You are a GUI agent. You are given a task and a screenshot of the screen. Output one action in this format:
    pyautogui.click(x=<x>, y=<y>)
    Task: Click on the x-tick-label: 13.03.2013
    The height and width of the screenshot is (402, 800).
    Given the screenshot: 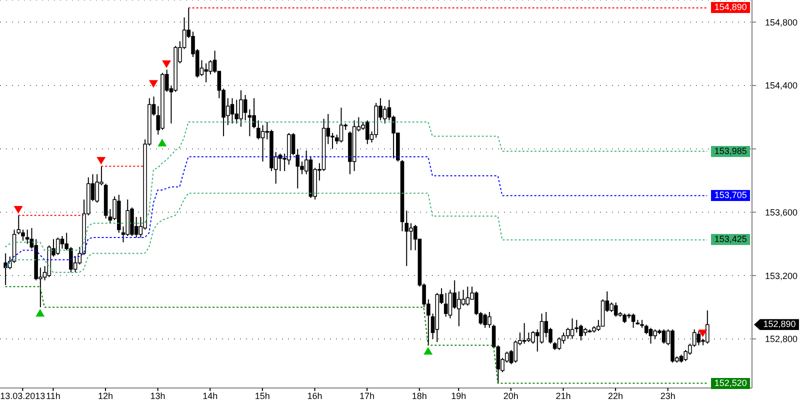 What is the action you would take?
    pyautogui.click(x=23, y=396)
    